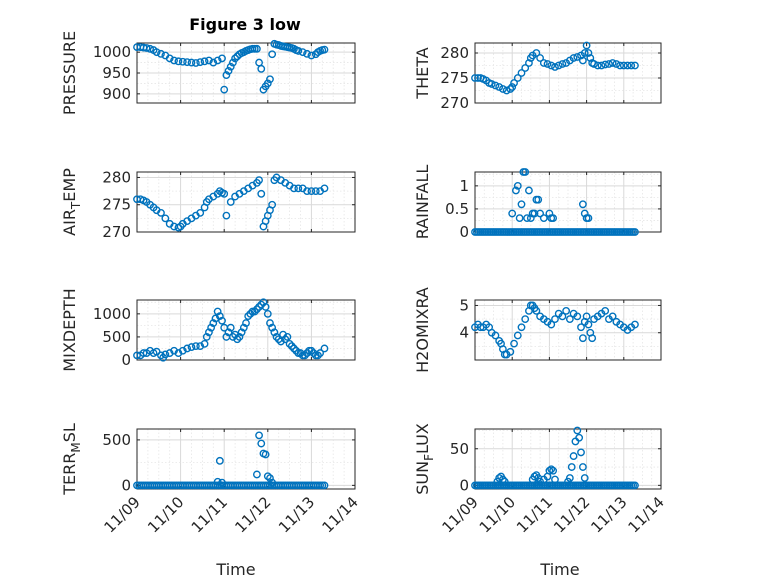 Image resolution: width=778 pixels, height=583 pixels. I want to click on y-axis-label: THETA, so click(422, 73).